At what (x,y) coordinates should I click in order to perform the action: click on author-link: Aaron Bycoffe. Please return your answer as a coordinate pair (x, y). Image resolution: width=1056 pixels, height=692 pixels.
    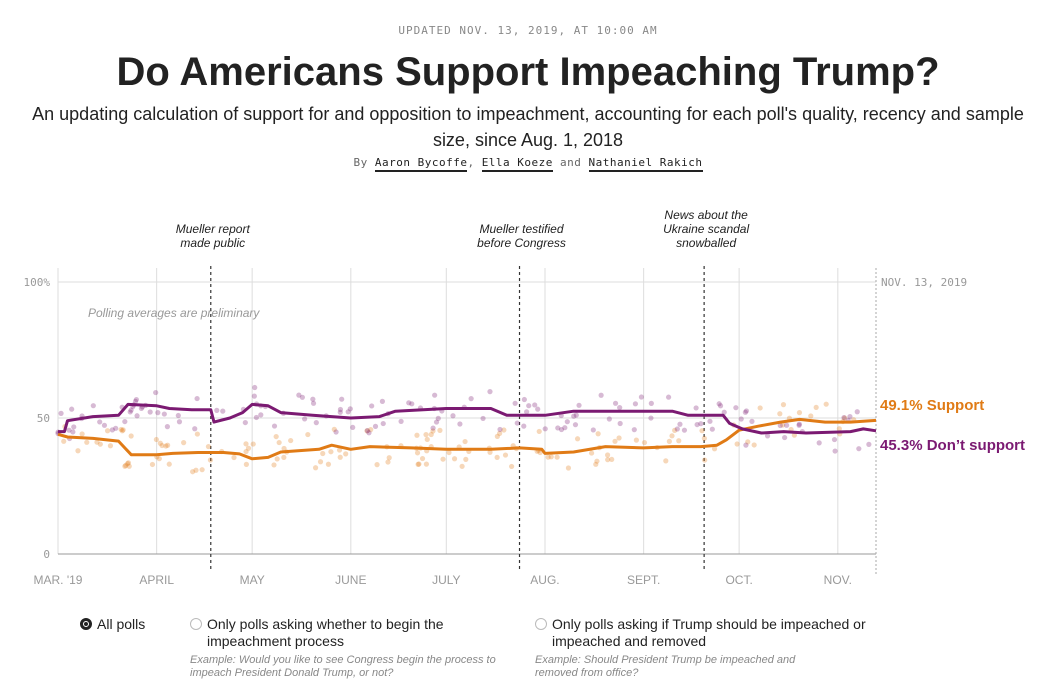
    Looking at the image, I should click on (421, 164).